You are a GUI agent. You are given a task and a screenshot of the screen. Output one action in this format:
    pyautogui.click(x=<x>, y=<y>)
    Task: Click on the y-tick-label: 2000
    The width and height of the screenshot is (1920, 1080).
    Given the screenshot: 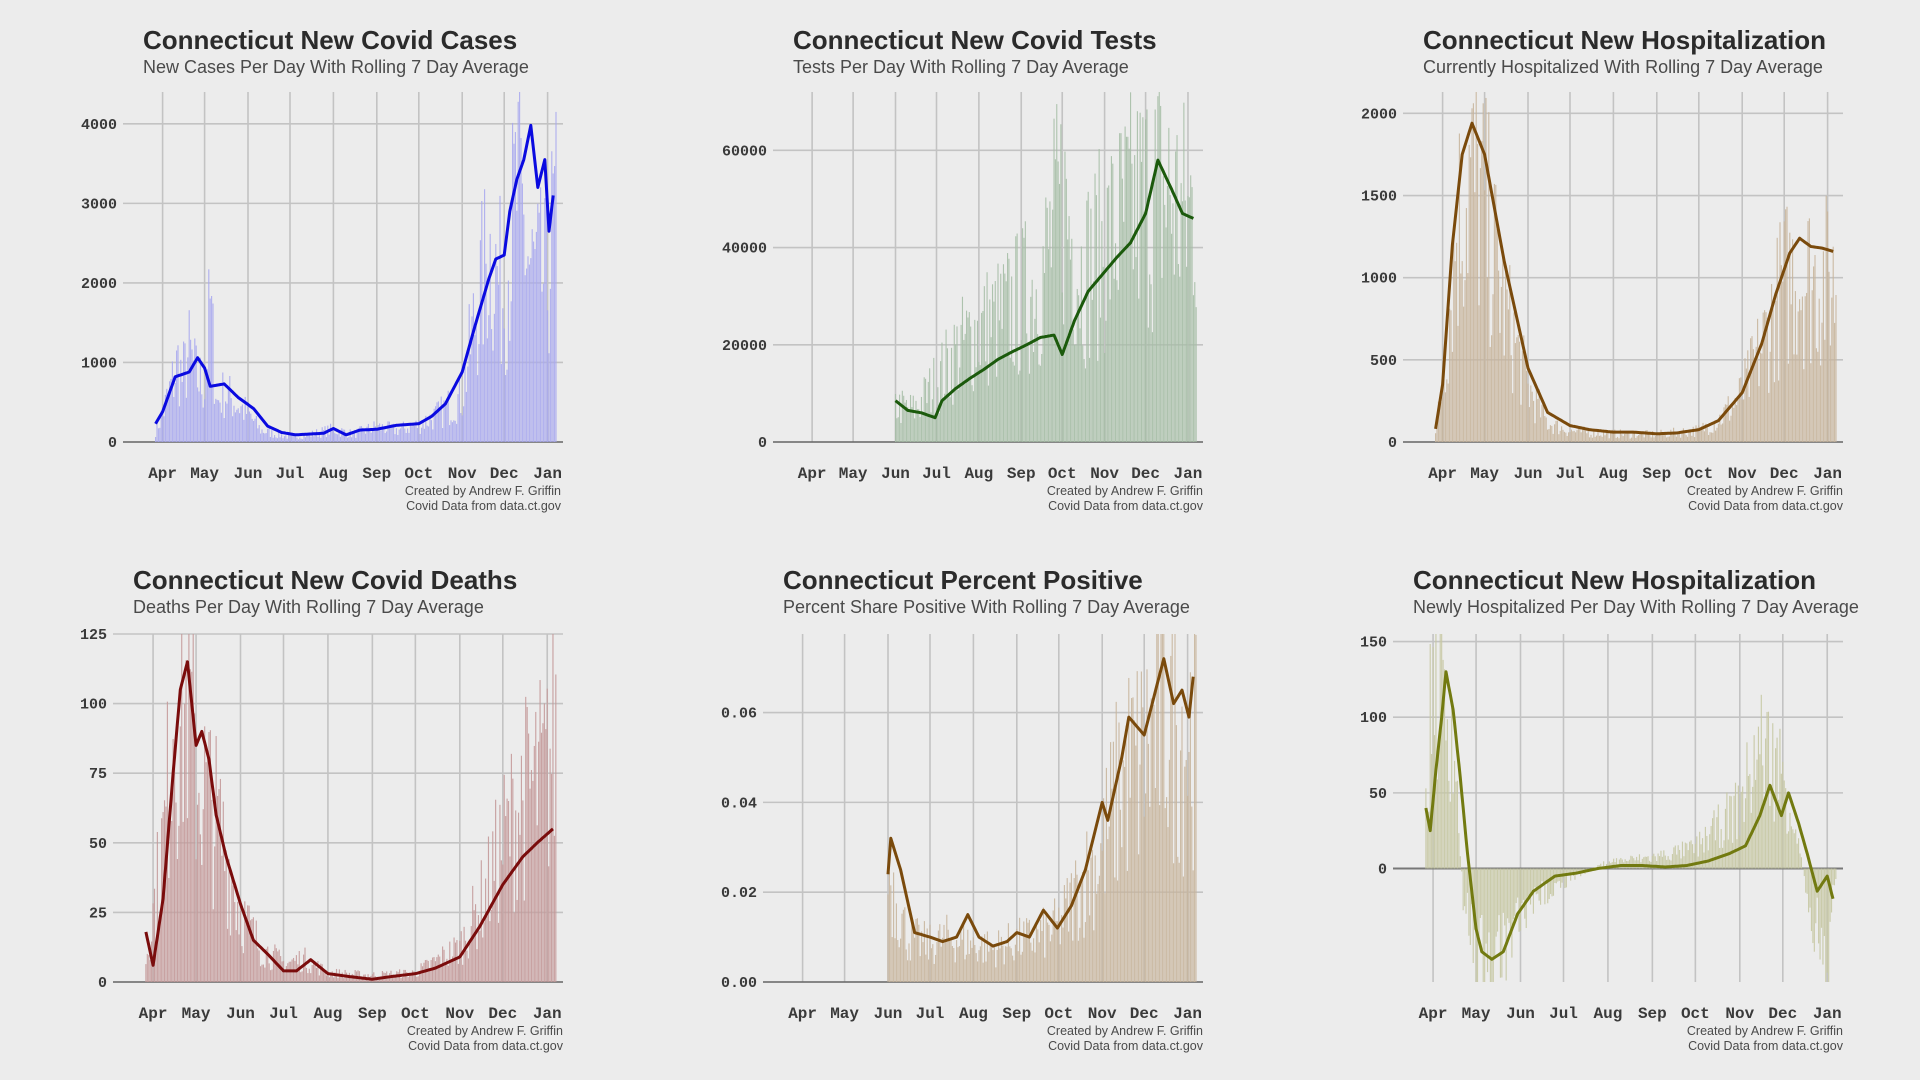 What is the action you would take?
    pyautogui.click(x=99, y=284)
    